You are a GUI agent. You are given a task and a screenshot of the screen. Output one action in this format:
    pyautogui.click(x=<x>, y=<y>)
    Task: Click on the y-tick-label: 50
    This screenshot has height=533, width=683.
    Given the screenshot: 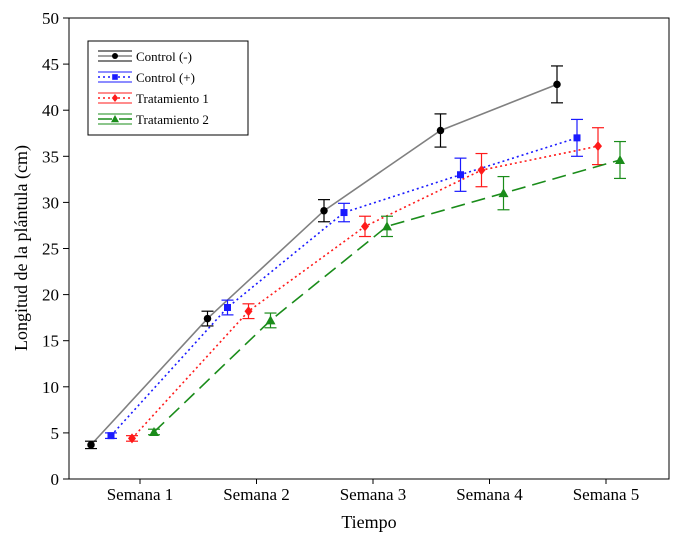 What is the action you would take?
    pyautogui.click(x=50, y=18)
    